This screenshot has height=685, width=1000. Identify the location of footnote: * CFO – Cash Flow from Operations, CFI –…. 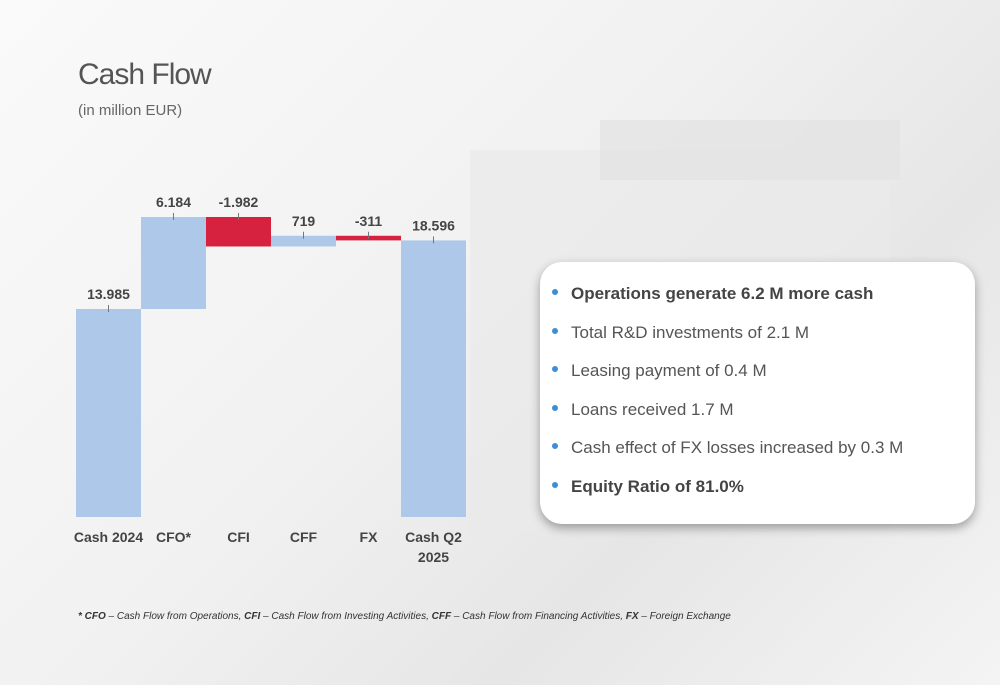
(404, 616).